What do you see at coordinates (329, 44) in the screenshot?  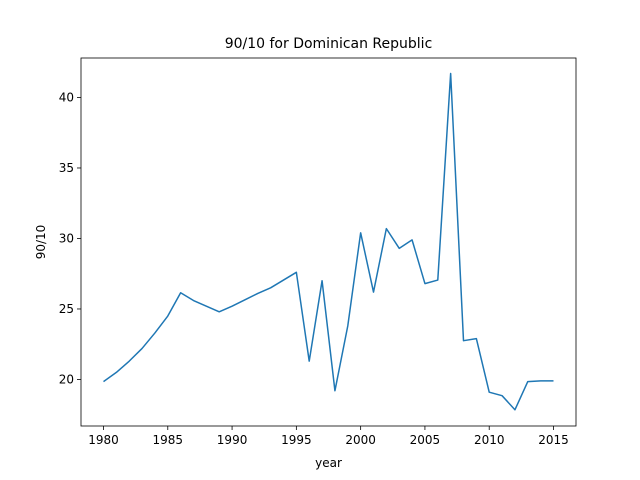 I see `chart-title: 90/10 for Dominican Republic` at bounding box center [329, 44].